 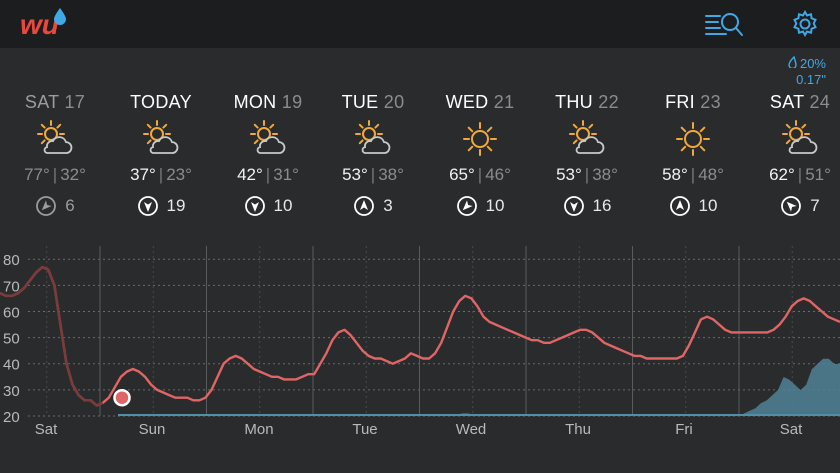 I want to click on high-temp: 77°, so click(x=37, y=174).